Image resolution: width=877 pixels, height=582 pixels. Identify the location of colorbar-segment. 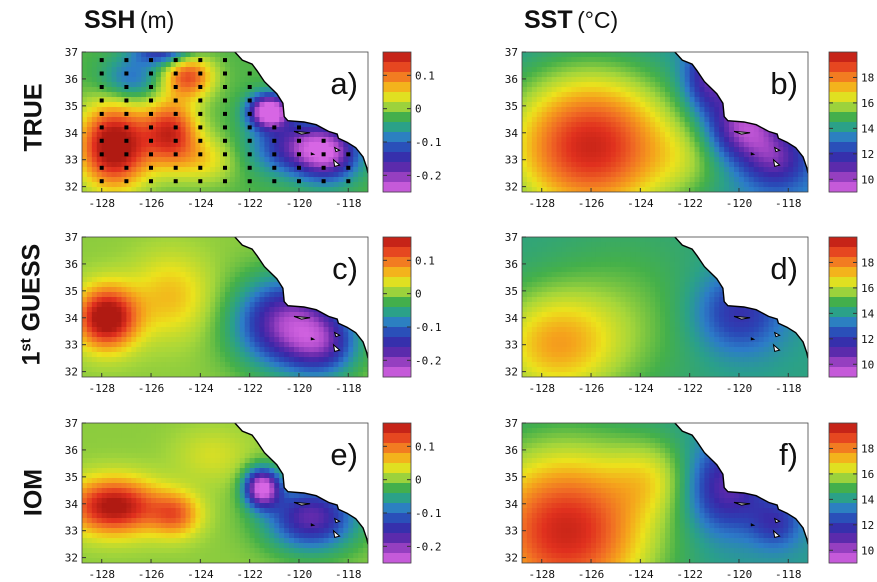
(843, 107).